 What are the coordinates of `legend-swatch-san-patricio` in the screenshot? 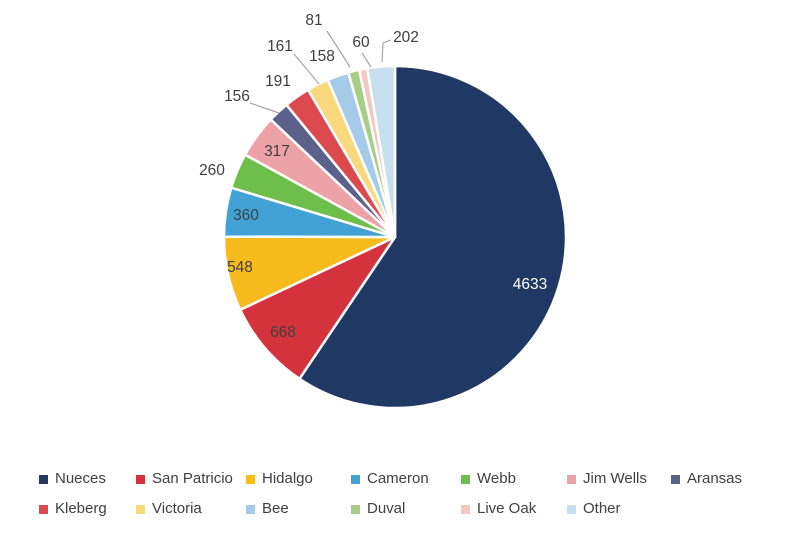 It's located at (140, 479).